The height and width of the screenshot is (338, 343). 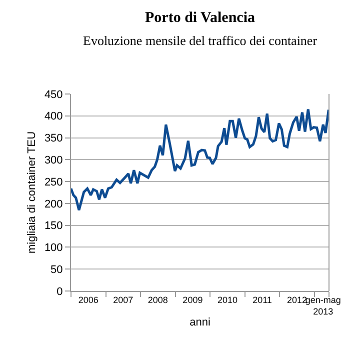 What do you see at coordinates (227, 299) in the screenshot?
I see `x-tick-label: 2010` at bounding box center [227, 299].